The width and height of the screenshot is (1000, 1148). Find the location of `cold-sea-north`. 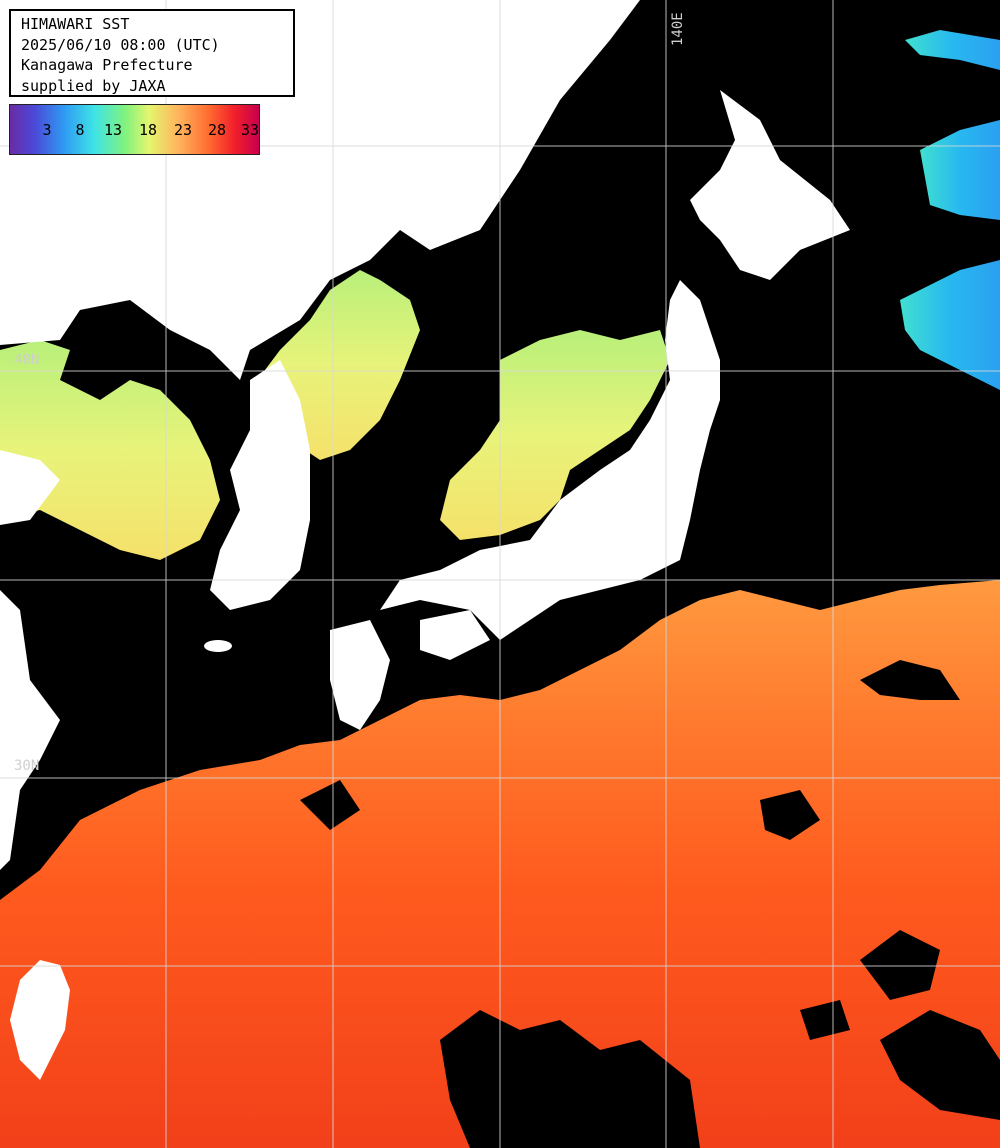

cold-sea-north is located at coordinates (960, 170).